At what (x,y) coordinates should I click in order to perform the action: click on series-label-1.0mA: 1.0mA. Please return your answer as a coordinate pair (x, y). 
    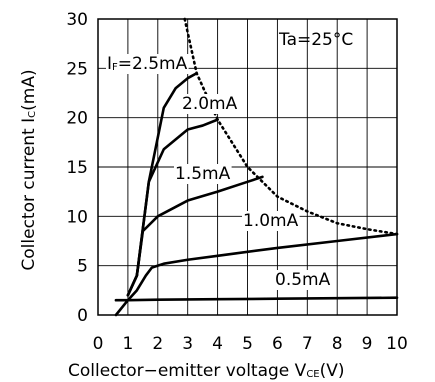
    Looking at the image, I should click on (271, 221).